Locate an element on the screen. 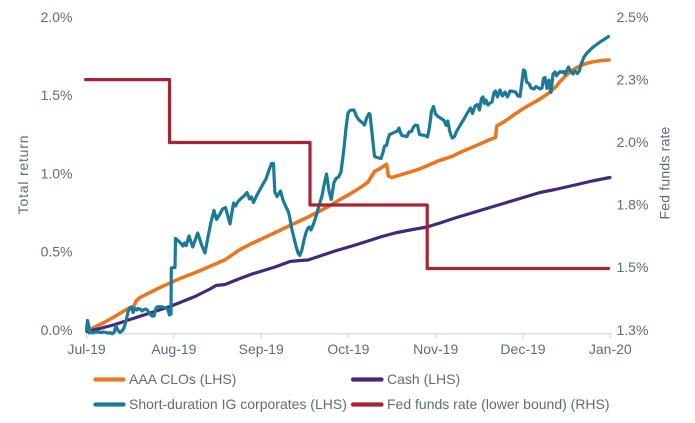 The height and width of the screenshot is (423, 695). svg-text: Cash (LHS) is located at coordinates (423, 379).